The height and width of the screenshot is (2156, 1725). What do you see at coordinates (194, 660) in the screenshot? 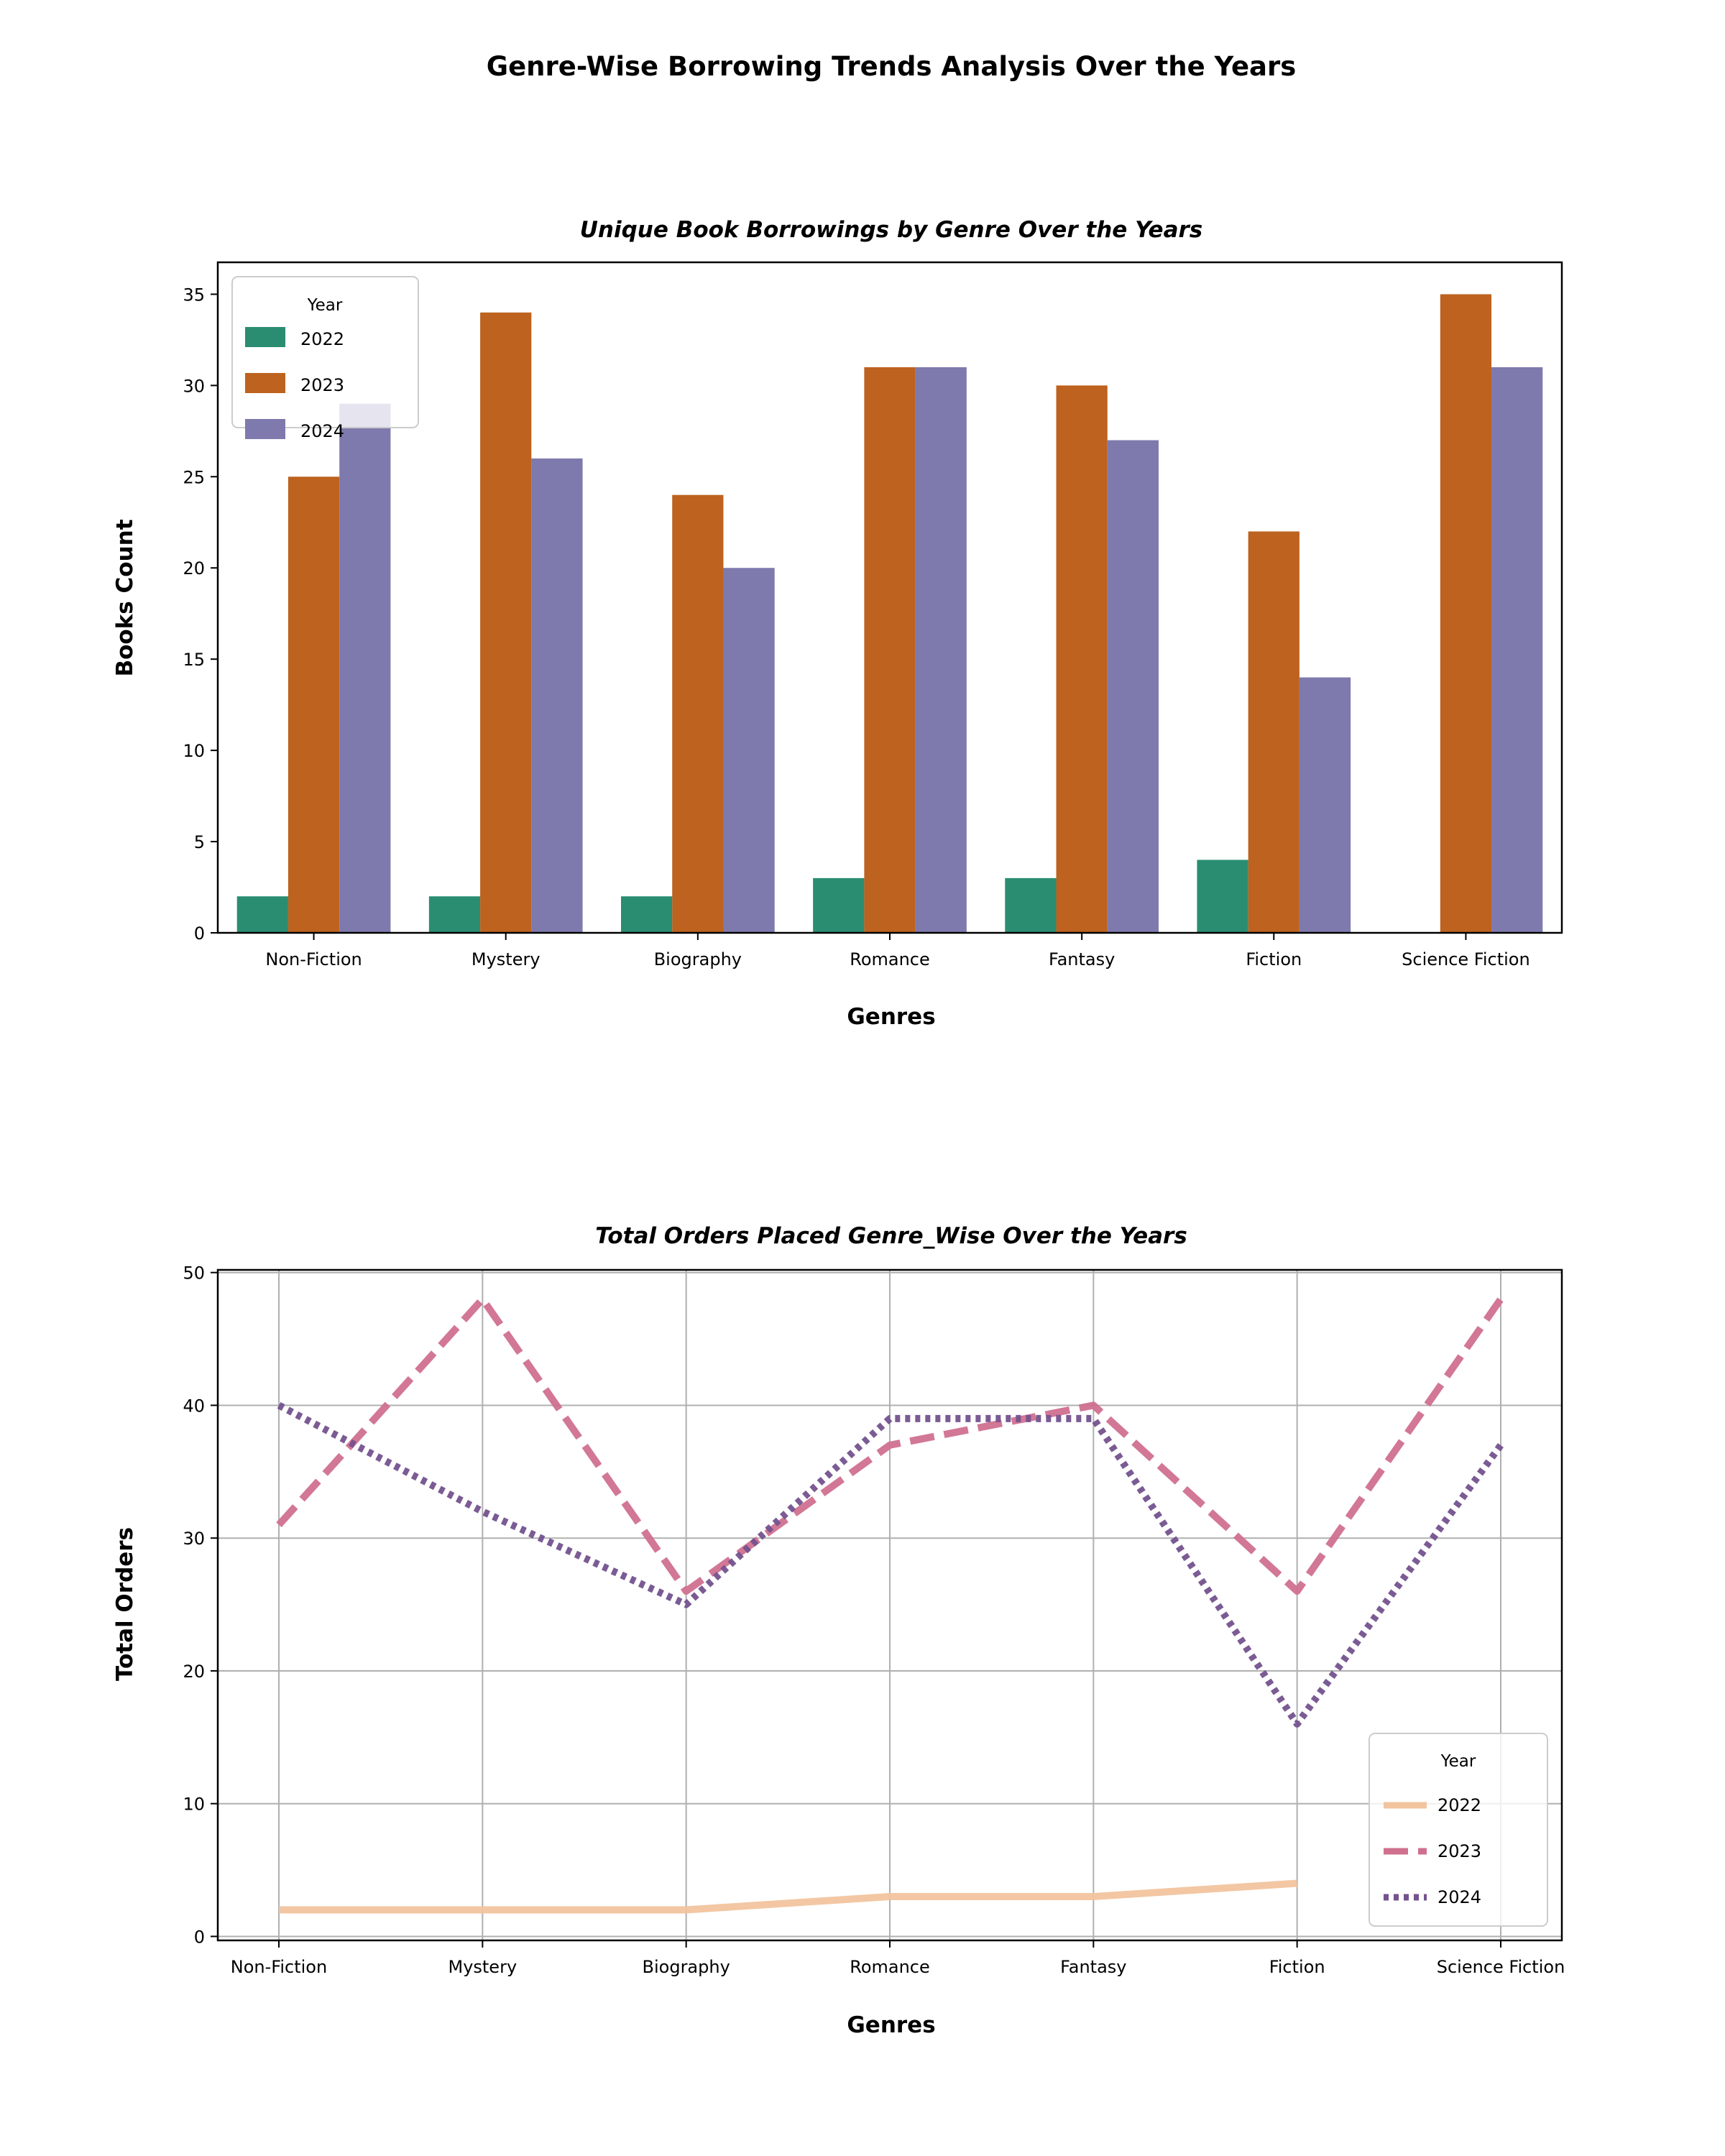
I see `bar-ytick-label: 15` at bounding box center [194, 660].